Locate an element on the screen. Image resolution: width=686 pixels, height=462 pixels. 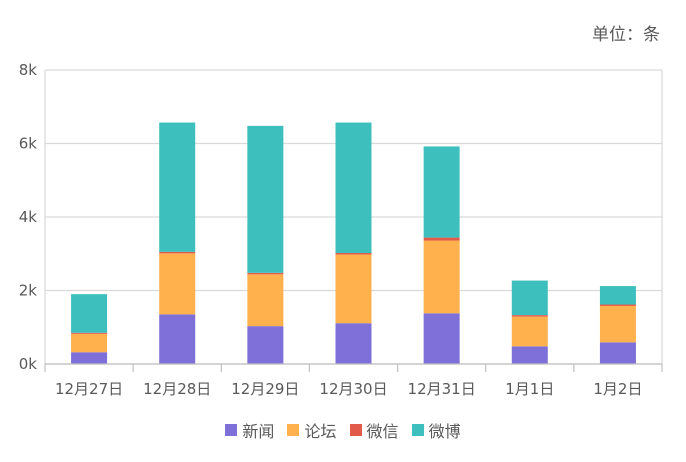
x-tick-label-0: 12月27日 is located at coordinates (89, 389).